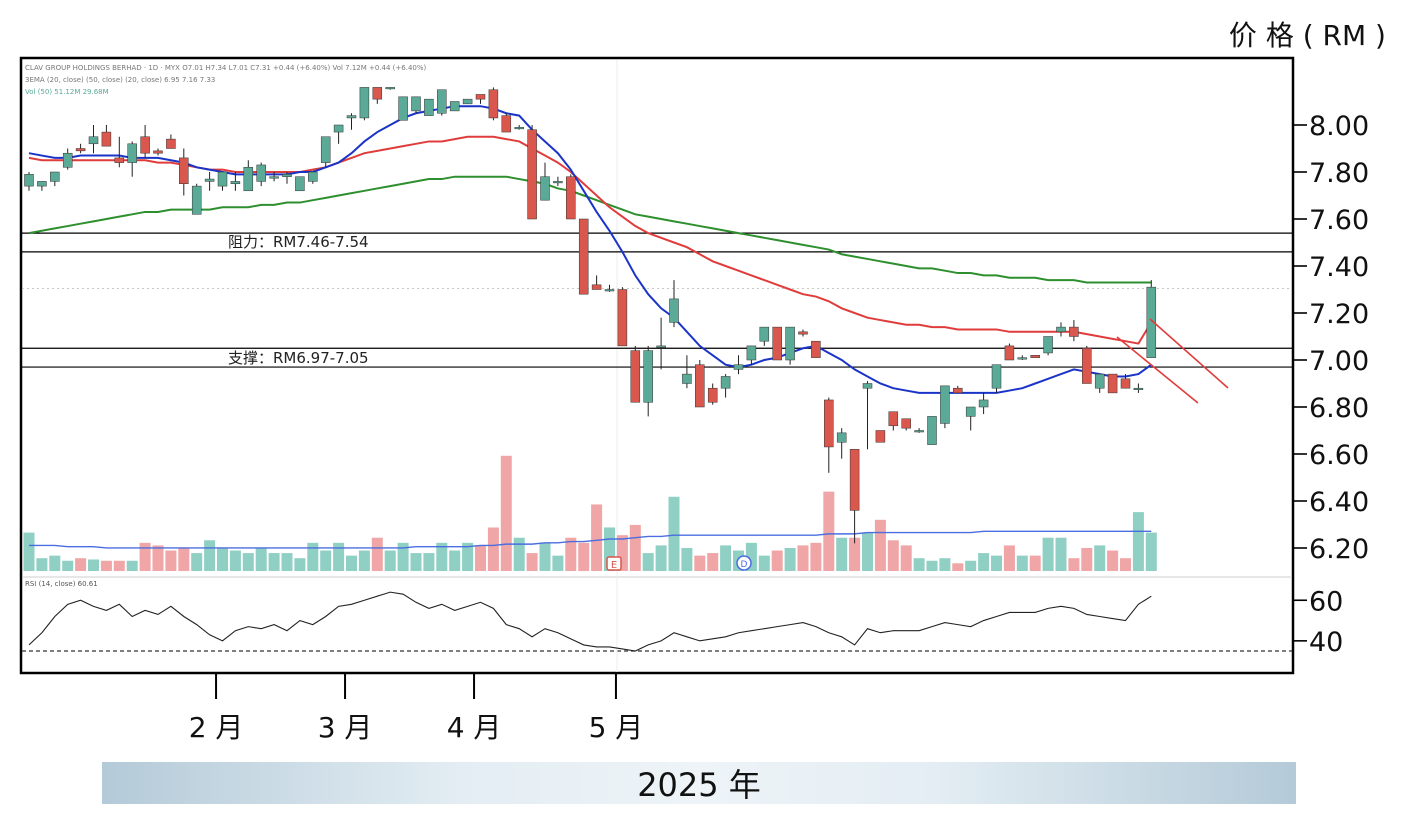  Describe the element at coordinates (699, 783) in the screenshot. I see `year-band: 2025 年` at that location.